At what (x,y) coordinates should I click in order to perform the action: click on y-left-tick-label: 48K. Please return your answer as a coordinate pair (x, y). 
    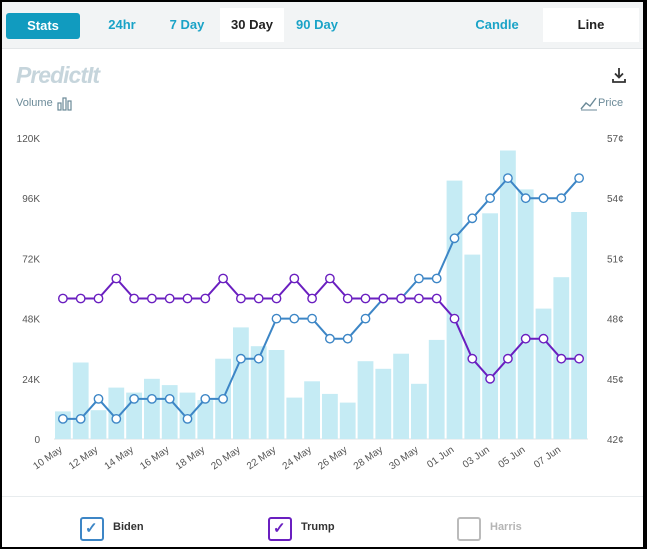
    Looking at the image, I should click on (31, 320).